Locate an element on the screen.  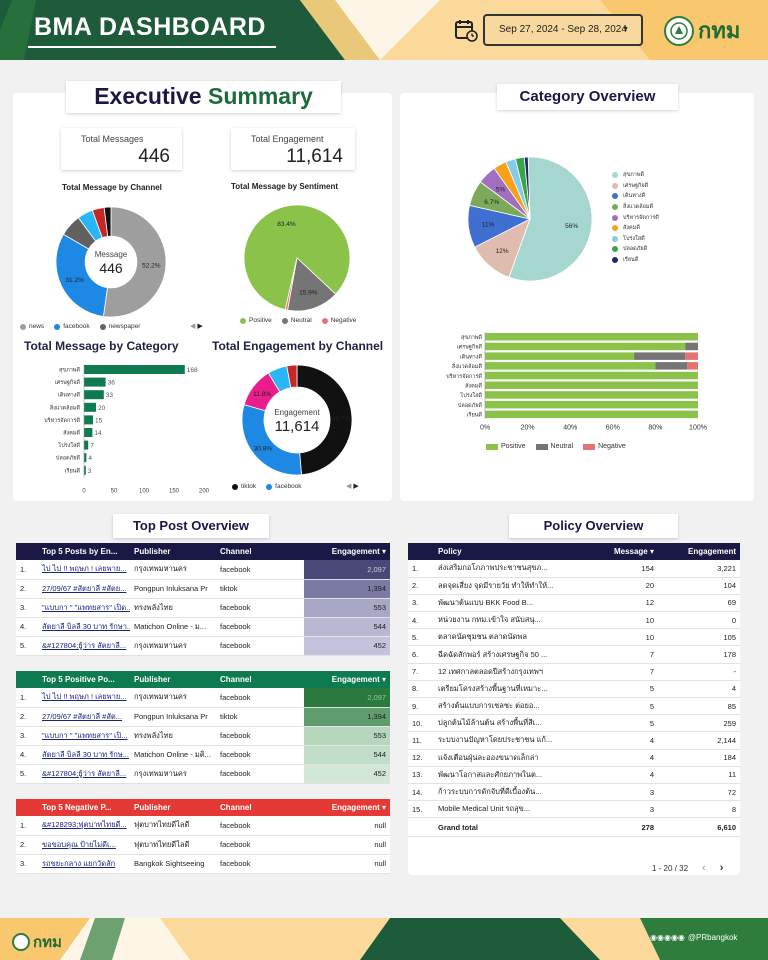
header-index is located at coordinates (27, 679).